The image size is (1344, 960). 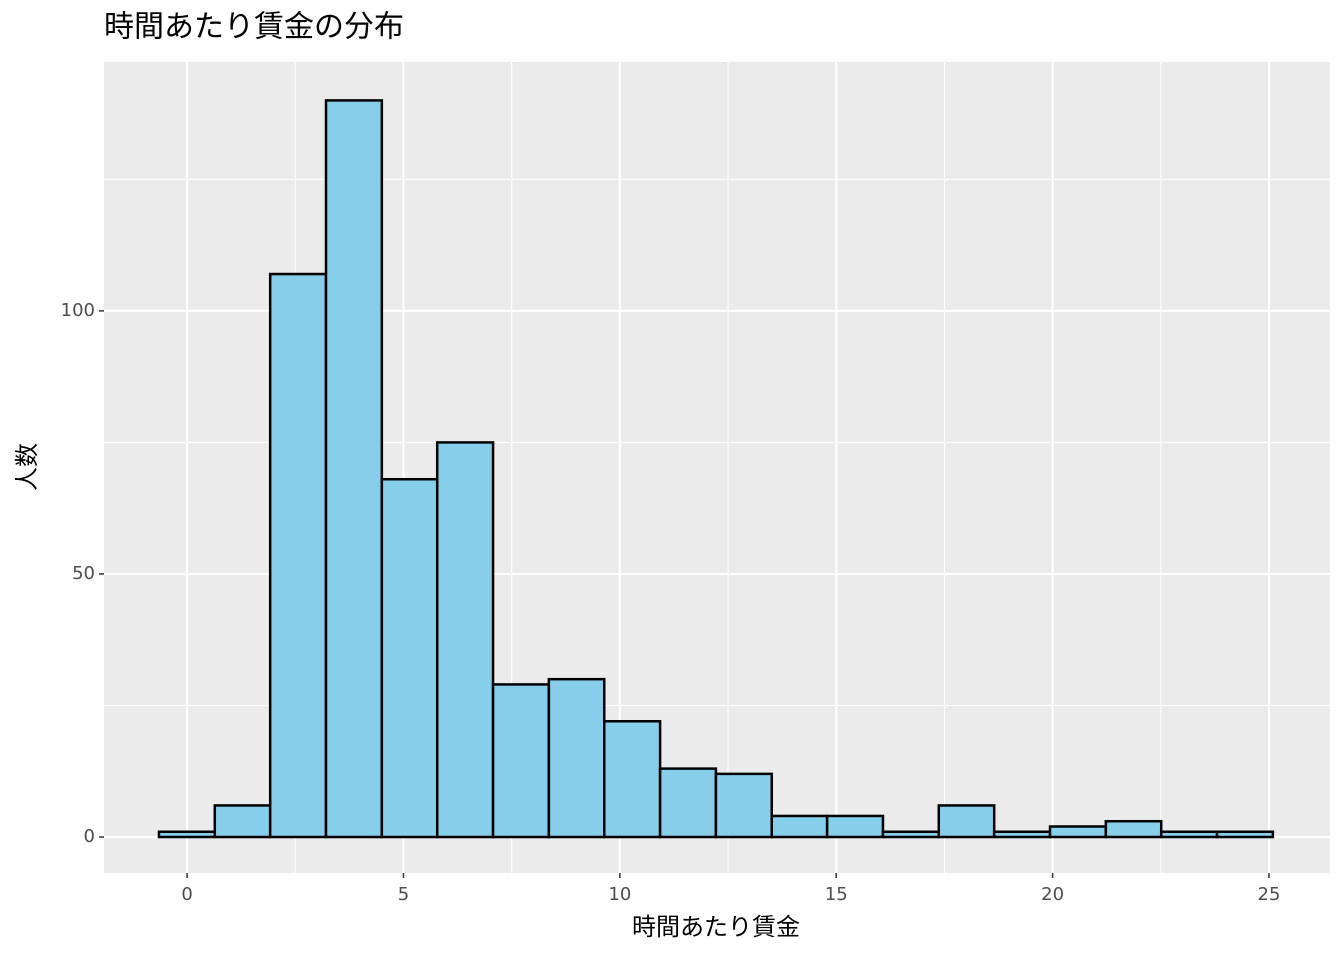 I want to click on x-tick-label: 0, so click(x=186, y=894).